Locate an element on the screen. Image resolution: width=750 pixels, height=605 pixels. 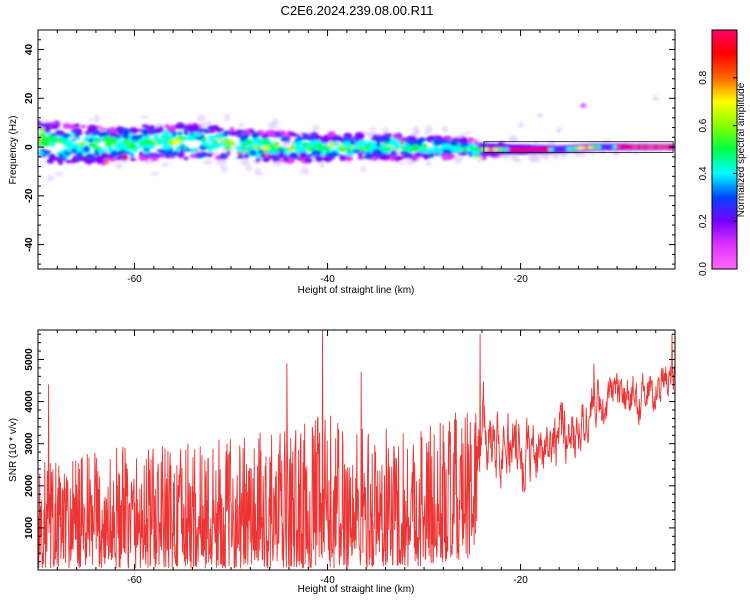
snr-x-tick-label: -40 is located at coordinates (327, 580).